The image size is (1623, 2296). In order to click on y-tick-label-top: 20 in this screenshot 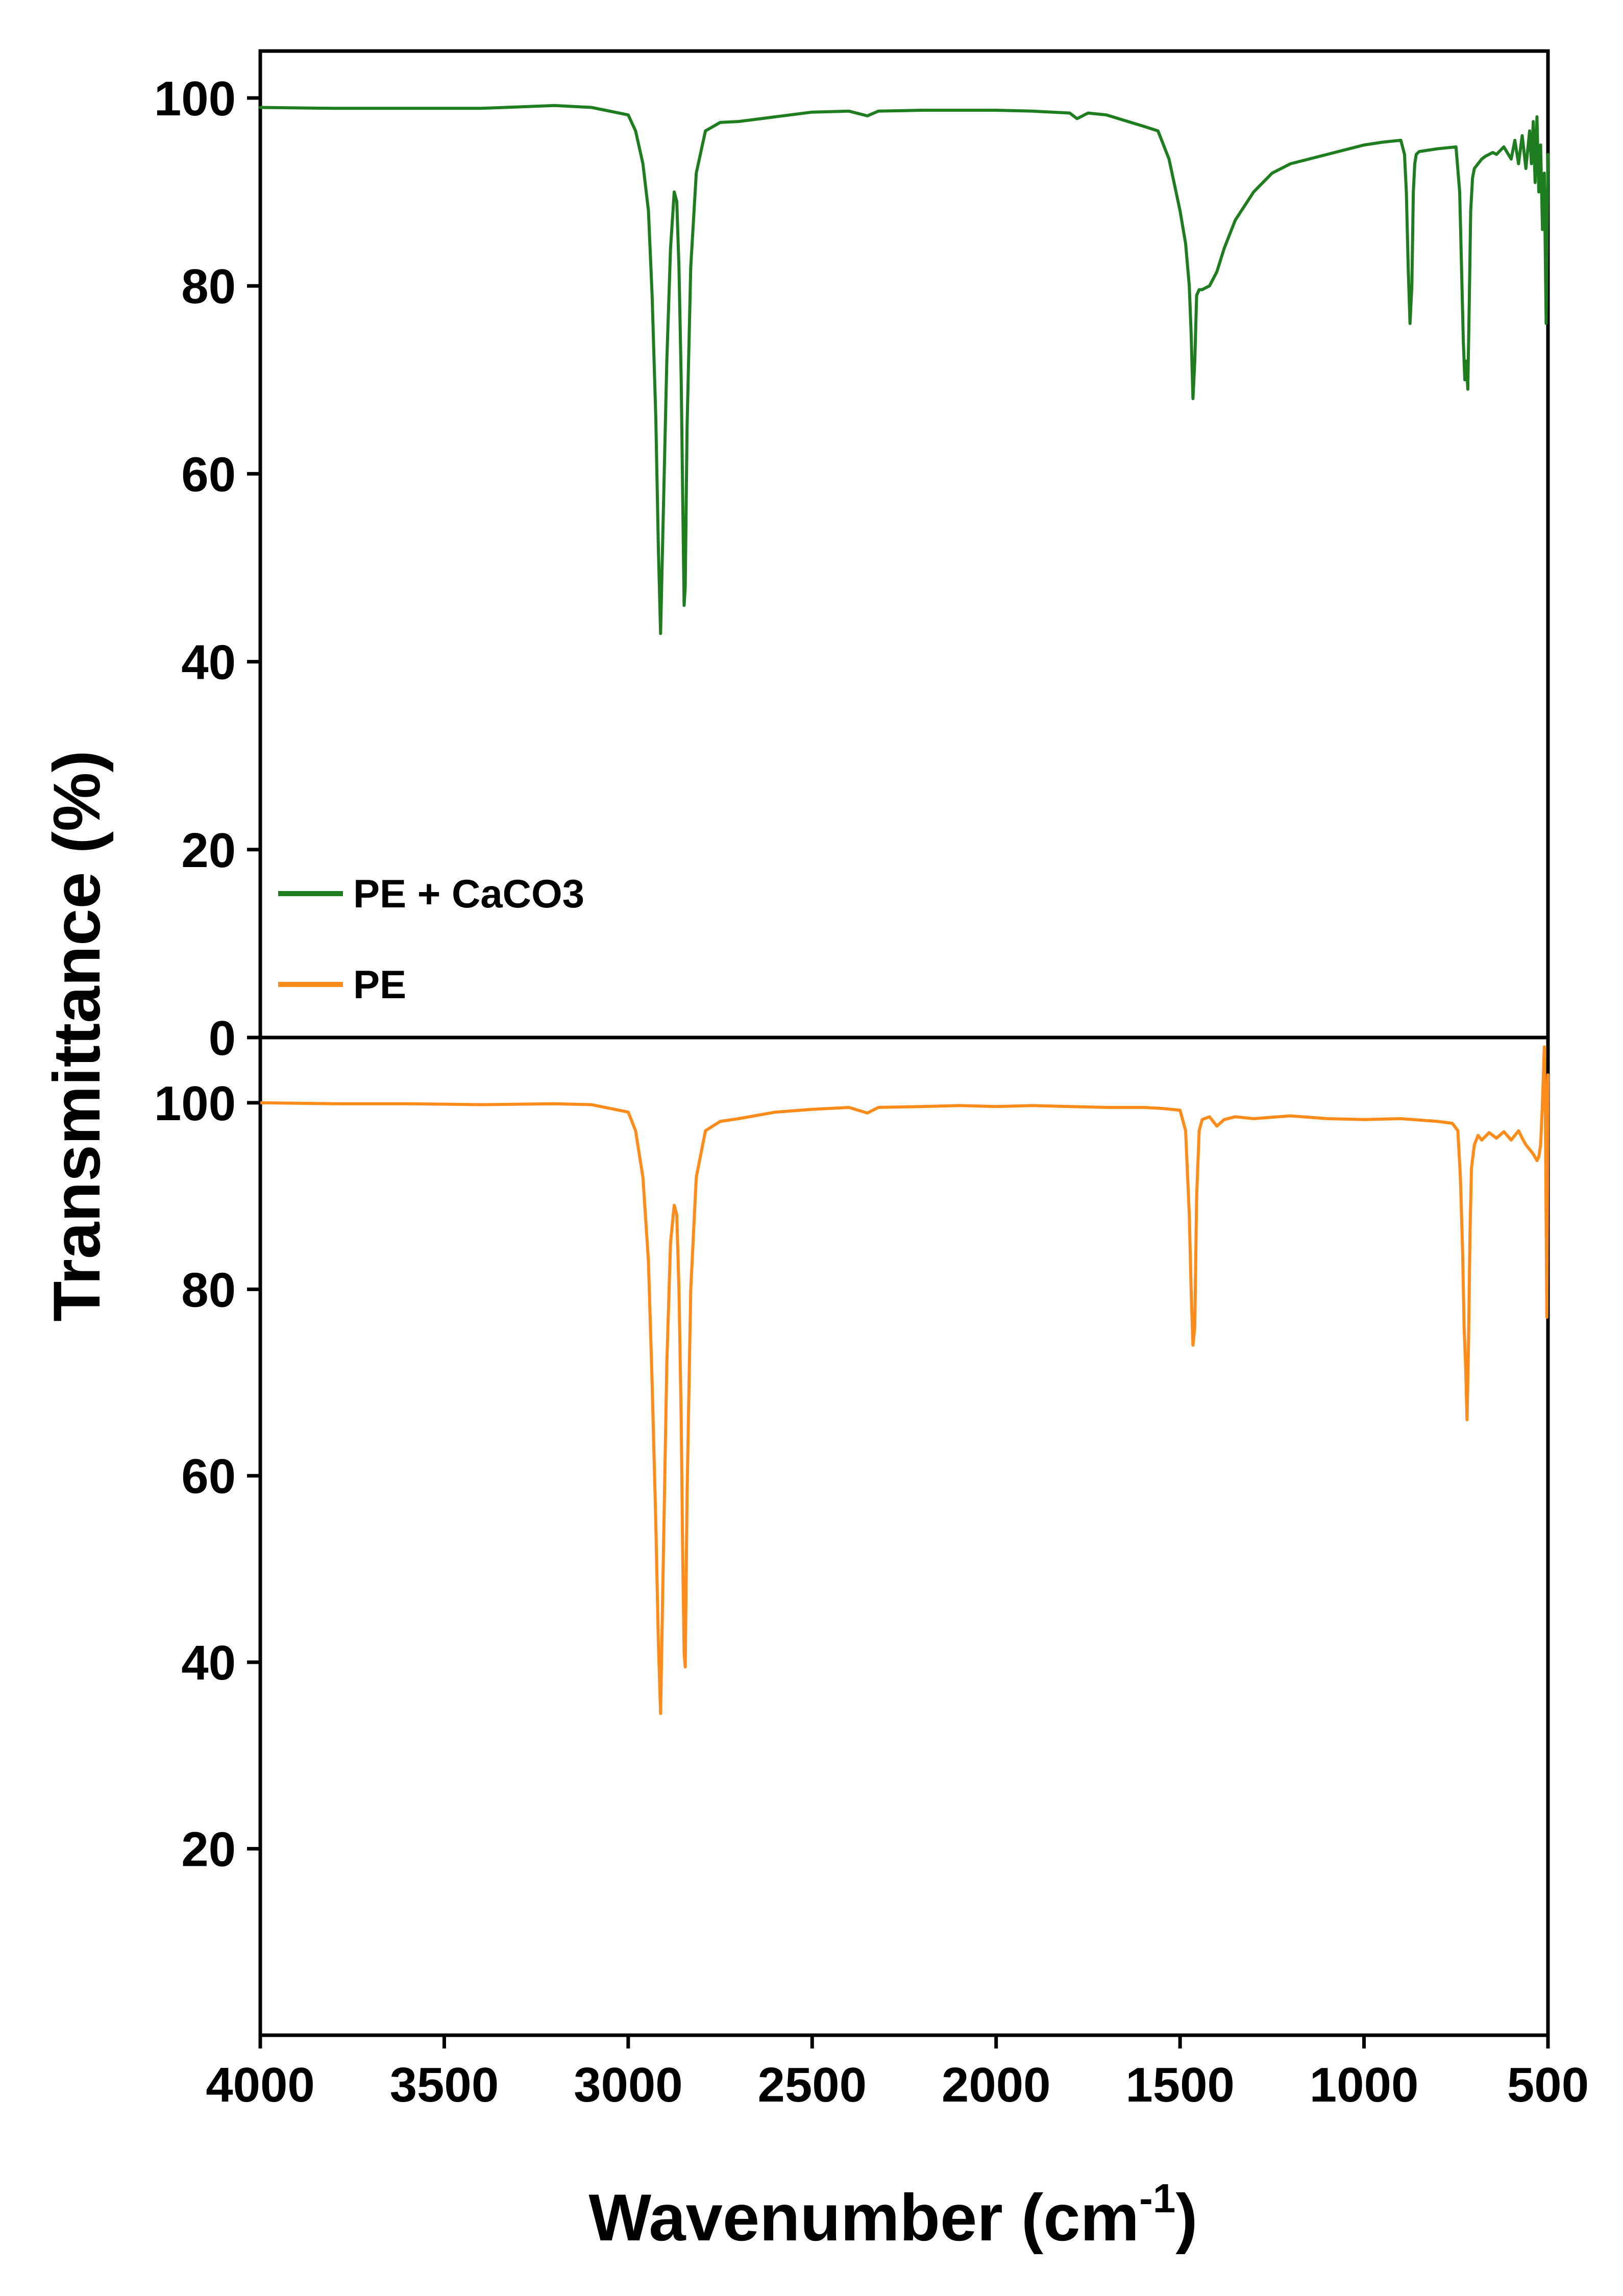, I will do `click(208, 850)`.